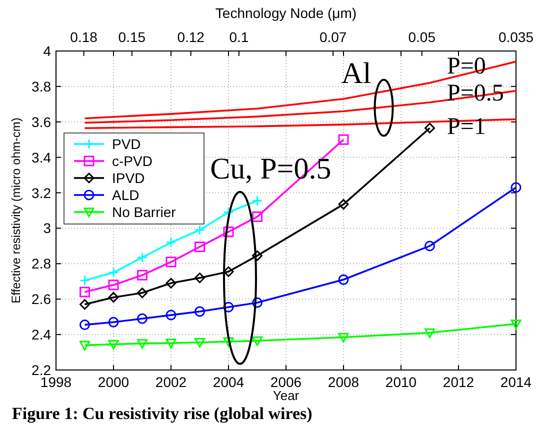  Describe the element at coordinates (356, 73) in the screenshot. I see `annotation: Al` at that location.